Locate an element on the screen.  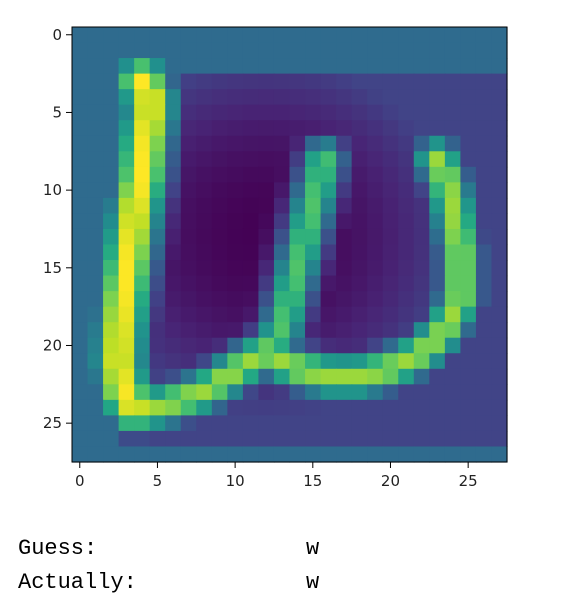
y-tick-label: 25 is located at coordinates (52, 423).